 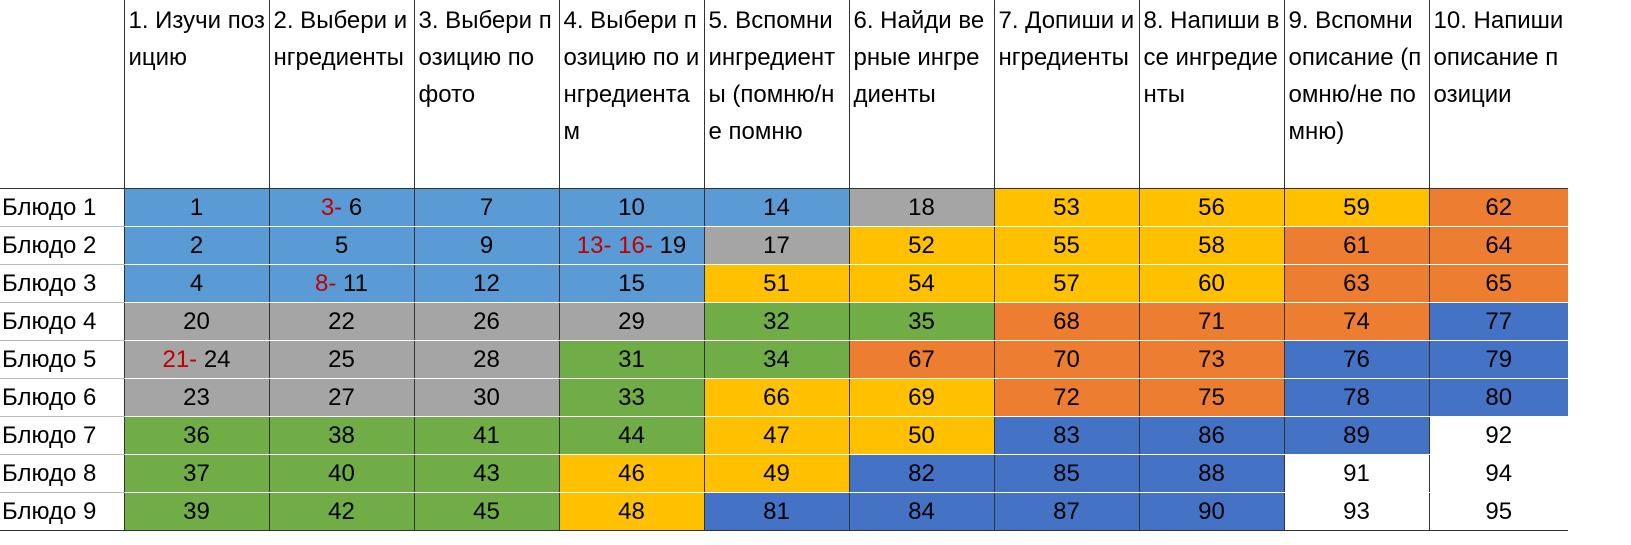 What do you see at coordinates (921, 283) in the screenshot?
I see `cell-value: 54` at bounding box center [921, 283].